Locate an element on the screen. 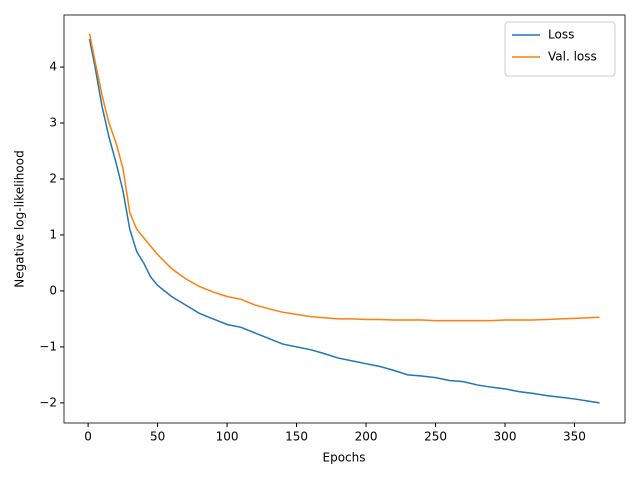 The image size is (640, 480). x-tick-label: 250 is located at coordinates (435, 437).